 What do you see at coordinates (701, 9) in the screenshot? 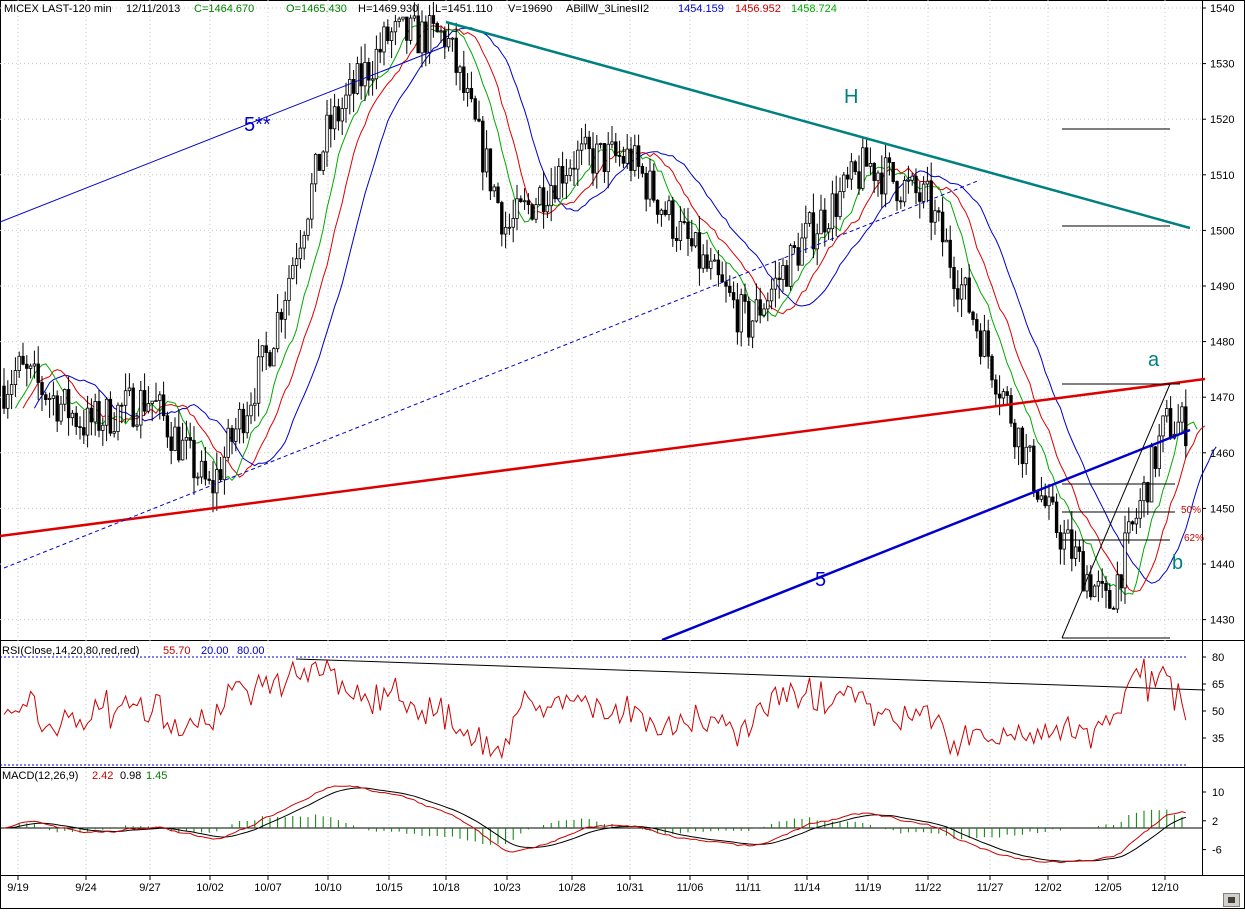
I see `header-line1: 1454.159` at bounding box center [701, 9].